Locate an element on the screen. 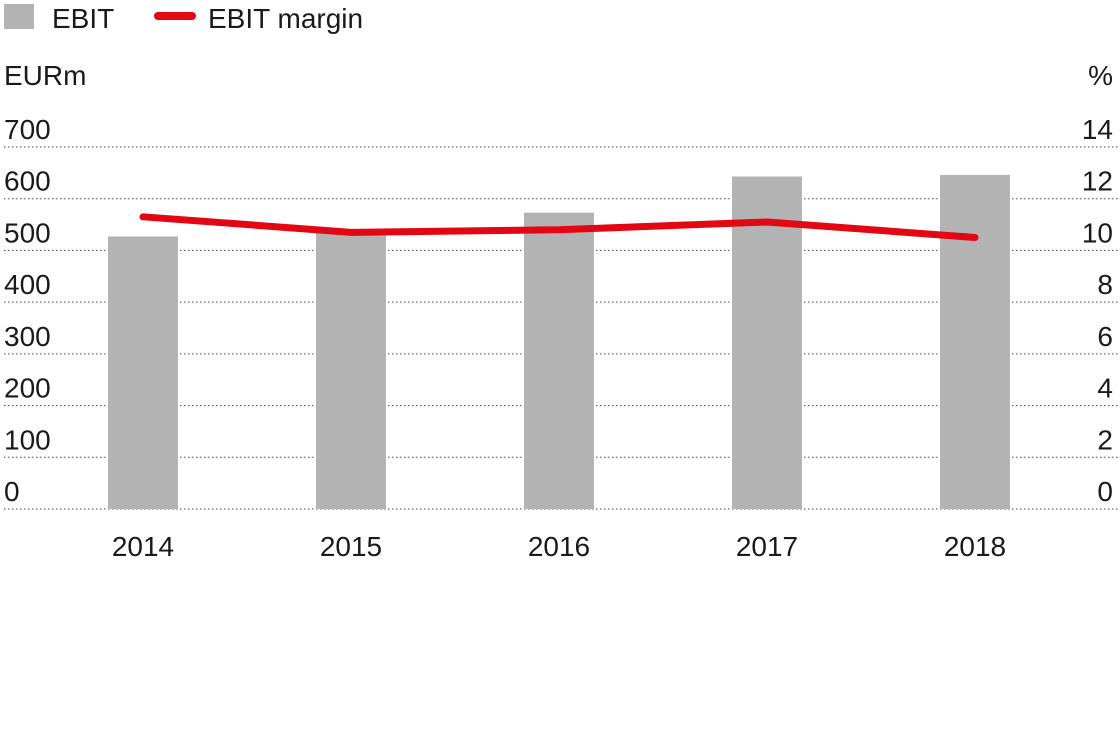  x-tick-label: 2018 is located at coordinates (975, 546).